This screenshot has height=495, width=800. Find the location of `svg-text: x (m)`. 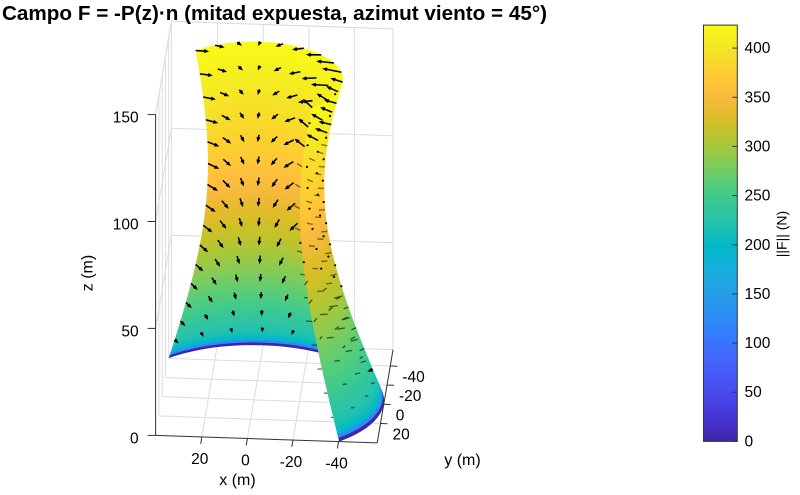

svg-text: x (m) is located at coordinates (237, 480).